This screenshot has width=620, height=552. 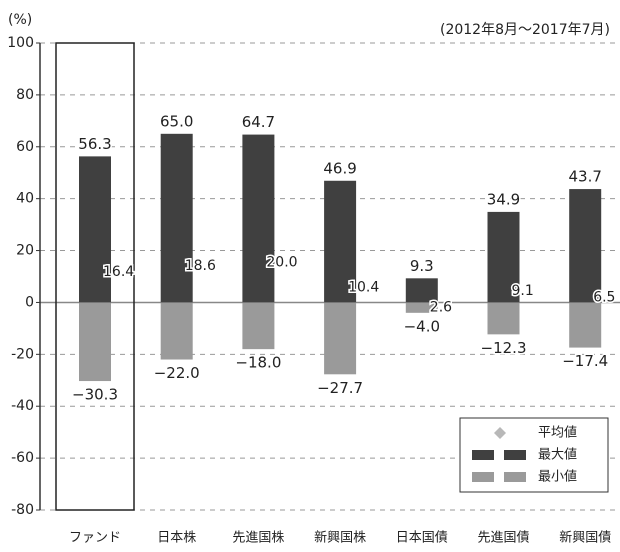 I want to click on y-tick-label: -40, so click(x=22, y=406).